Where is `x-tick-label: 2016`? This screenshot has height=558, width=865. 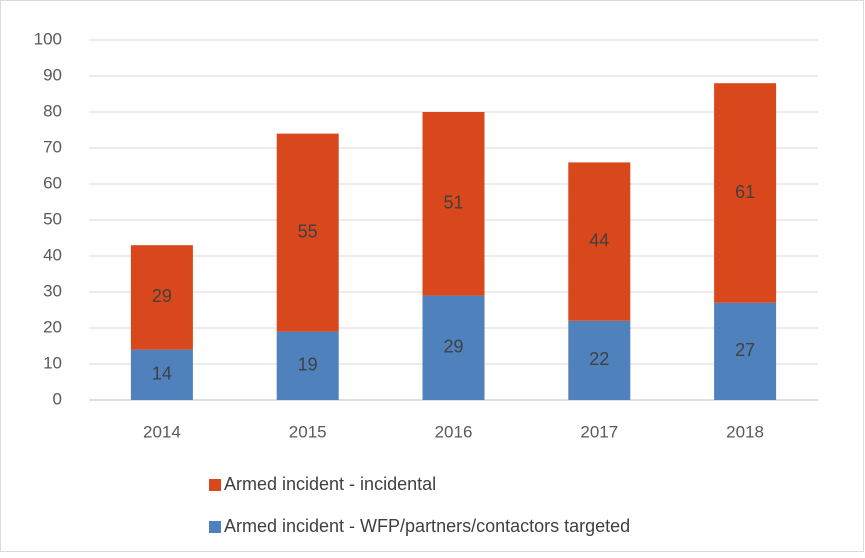
x-tick-label: 2016 is located at coordinates (454, 431).